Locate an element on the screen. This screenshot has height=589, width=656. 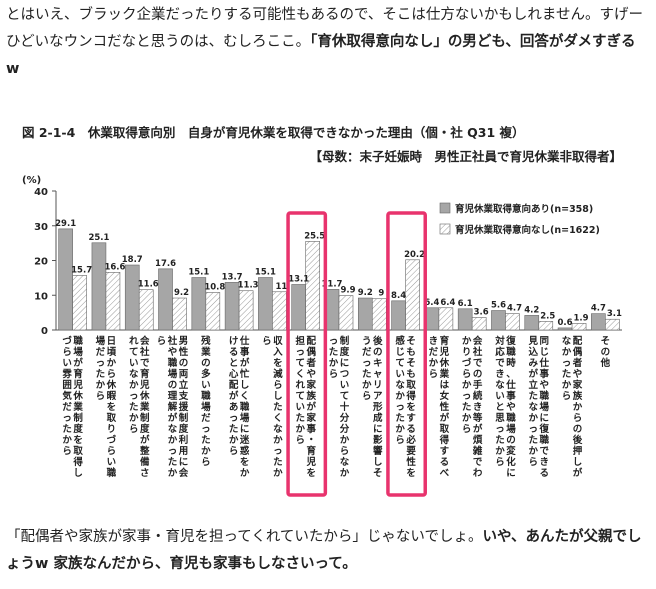
data-label-intent-no: 20.2 is located at coordinates (414, 255).